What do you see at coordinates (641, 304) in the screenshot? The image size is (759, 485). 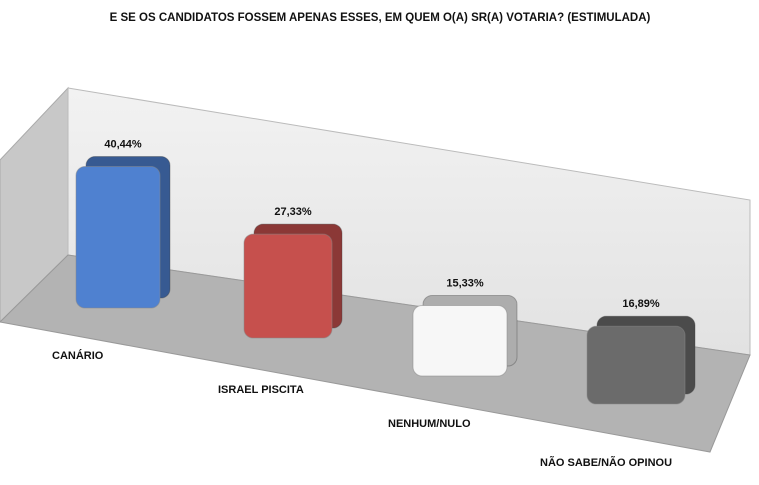 I see `value-label: 16,89%` at bounding box center [641, 304].